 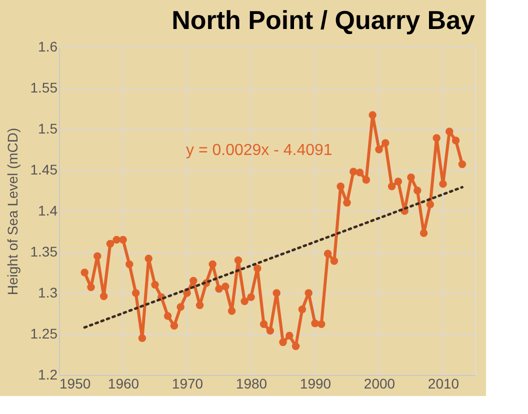 What do you see at coordinates (48, 374) in the screenshot?
I see `y-tick-label: 1.2` at bounding box center [48, 374].